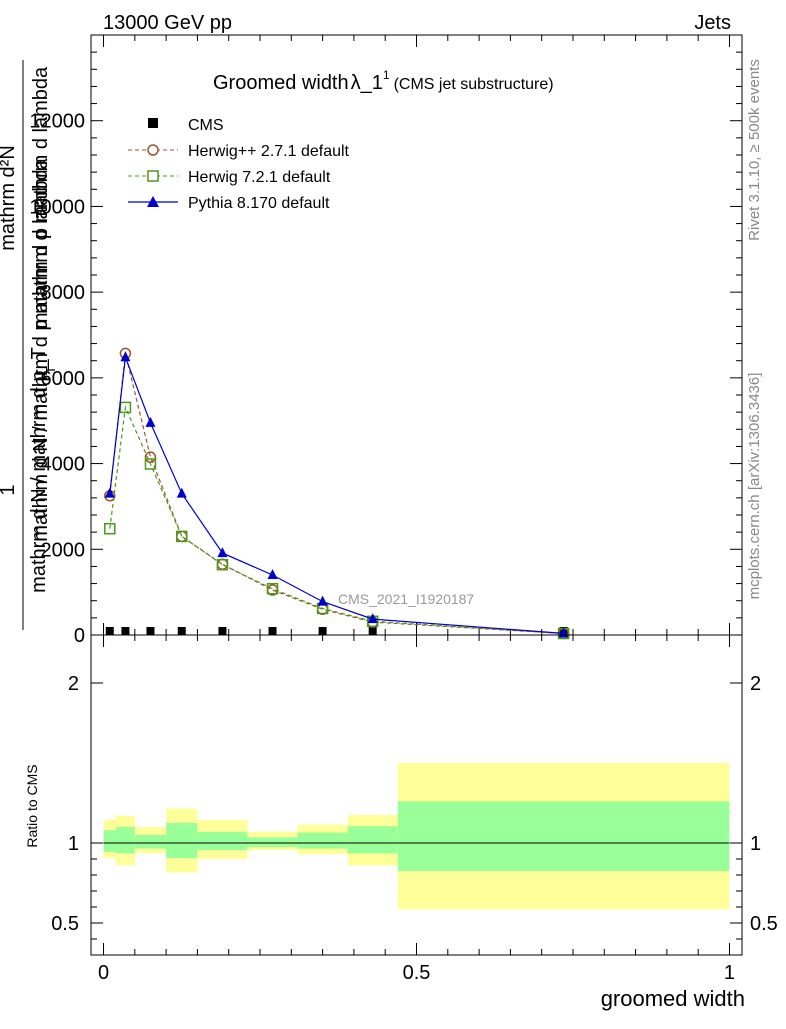 This screenshot has width=786, height=1029. I want to click on side-text-bottom: mcplots.cern.ch [arXiv:1306.3436], so click(754, 486).